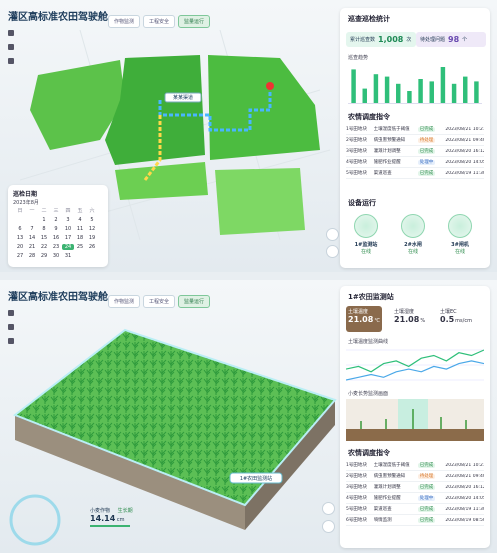 Image resolution: width=497 pixels, height=553 pixels. Describe the element at coordinates (58, 297) in the screenshot. I see `title: 灌区高标准农田驾驶舱` at that location.